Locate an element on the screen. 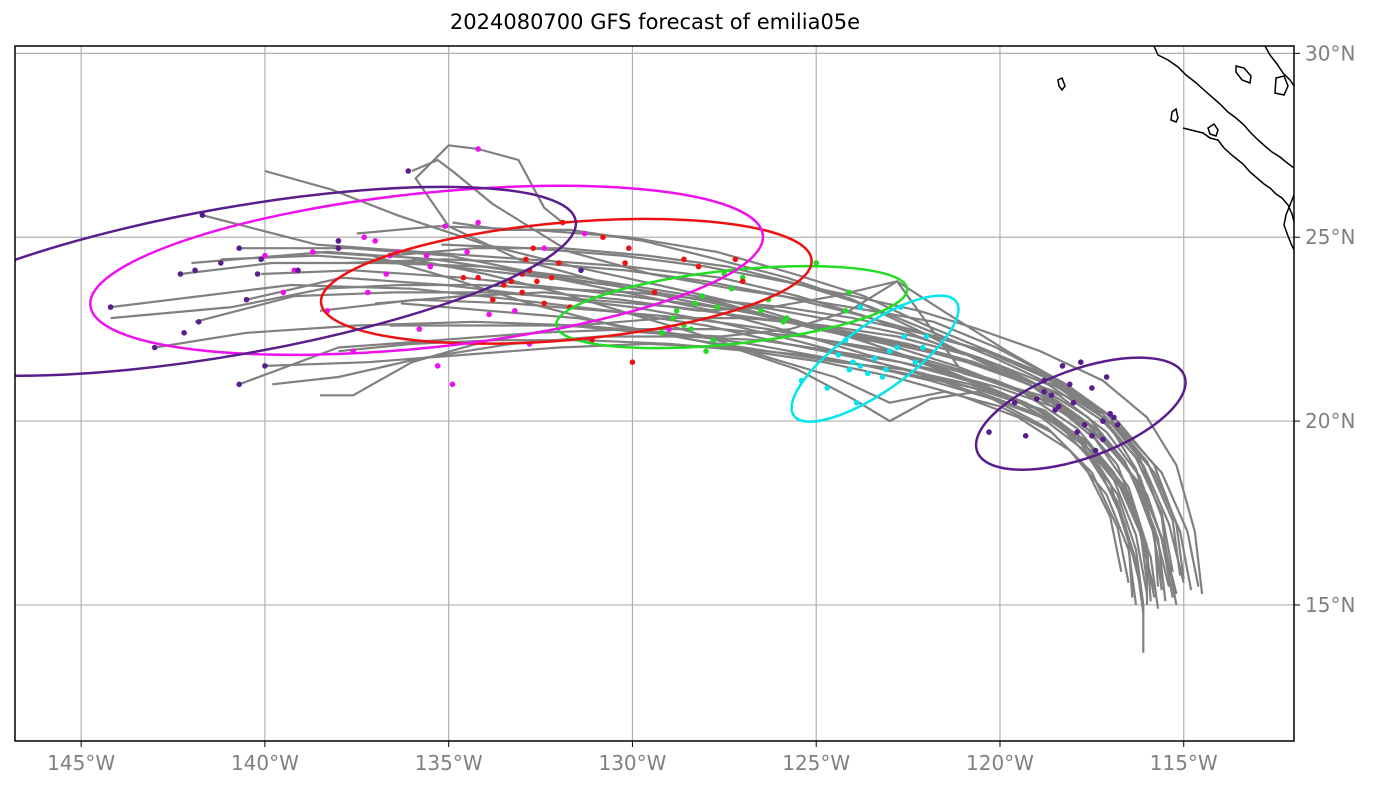  island-small is located at coordinates (1213, 129).